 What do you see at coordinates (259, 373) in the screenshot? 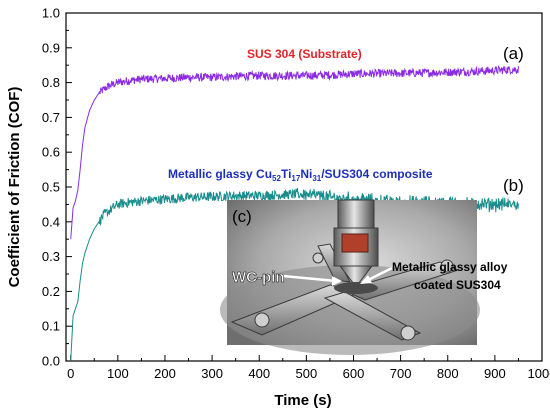
I see `x-tick-label: 400` at bounding box center [259, 373].